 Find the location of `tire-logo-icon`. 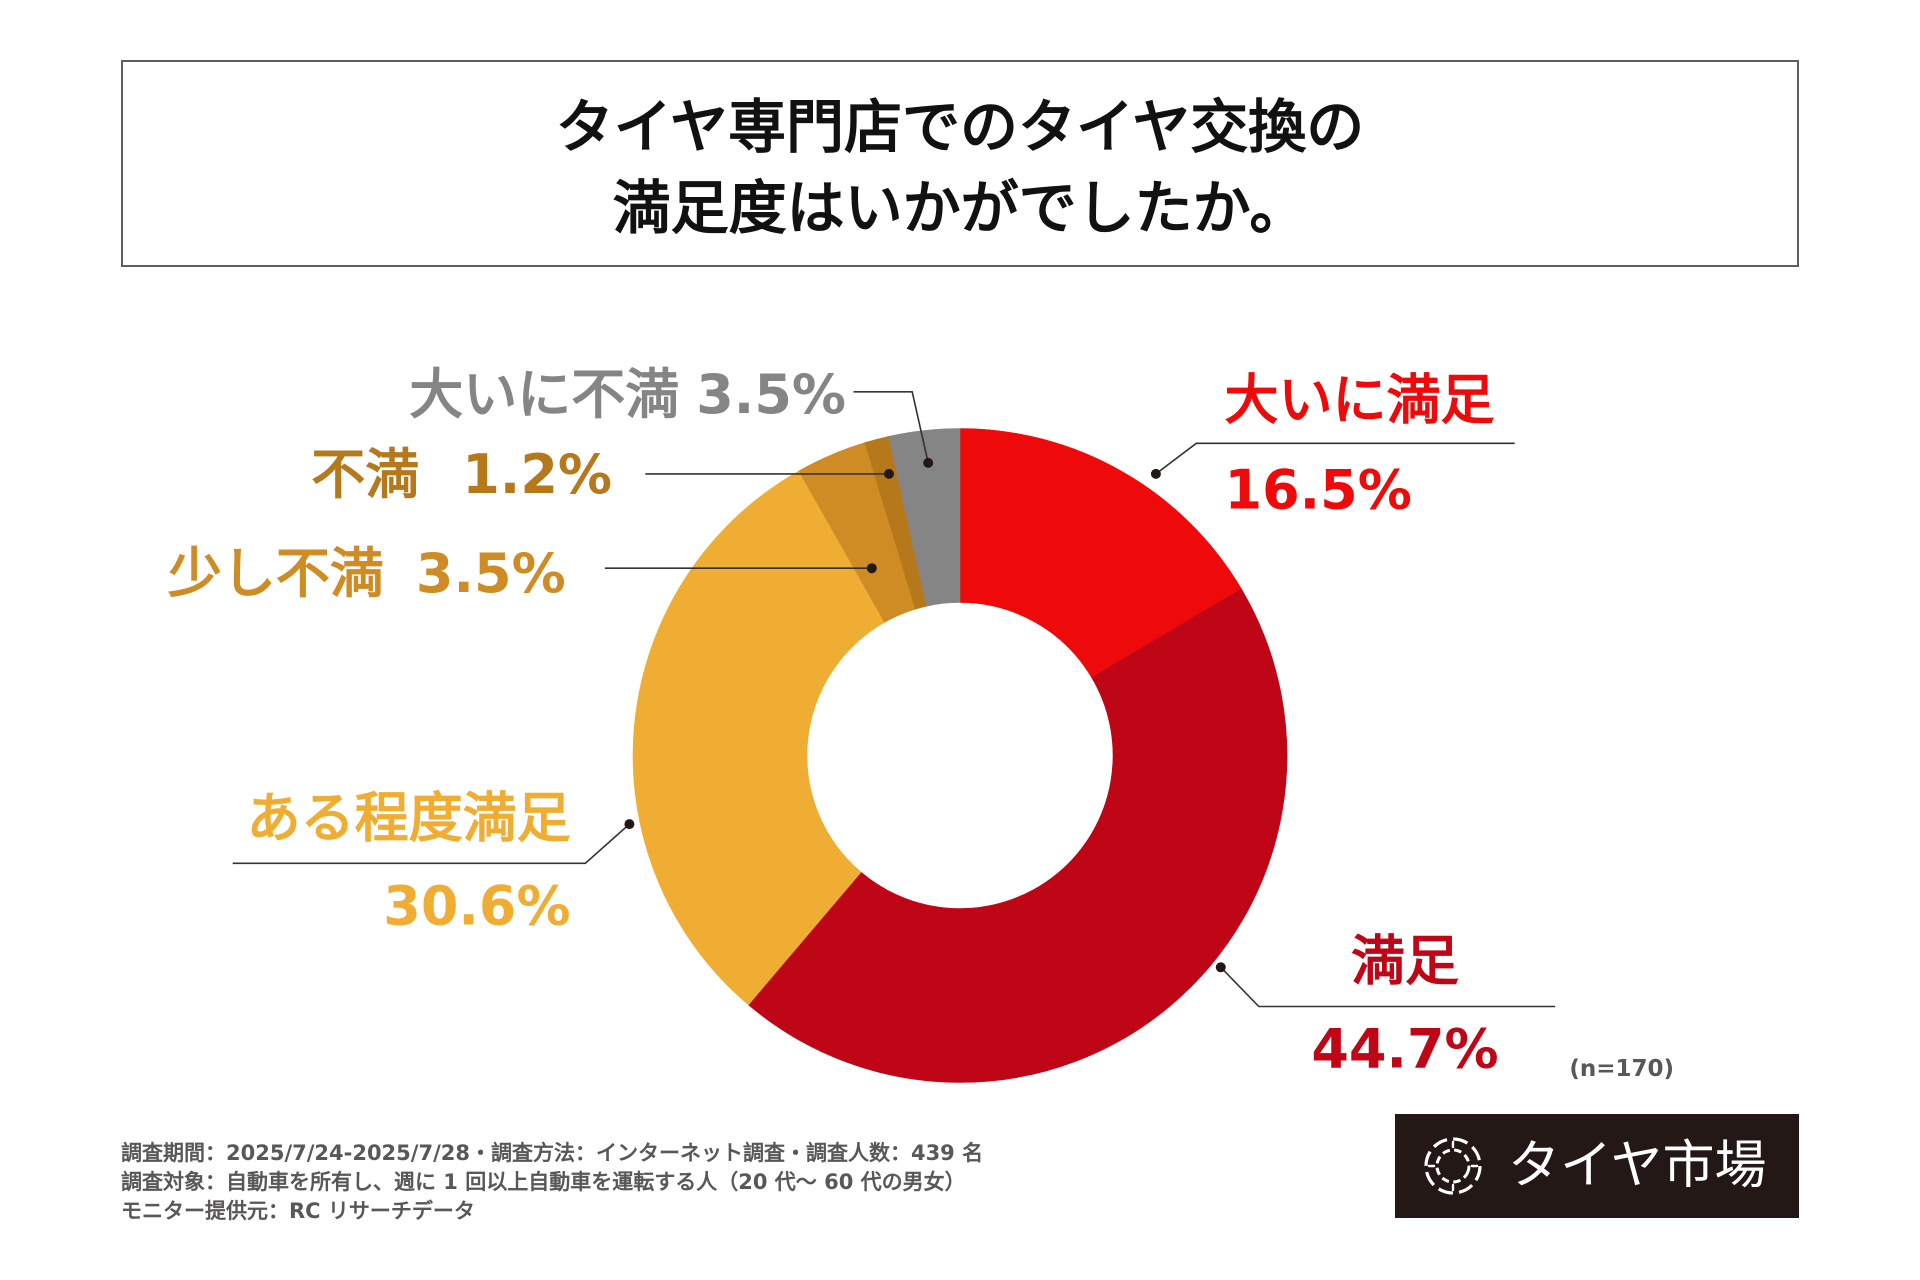

tire-logo-icon is located at coordinates (1453, 1166).